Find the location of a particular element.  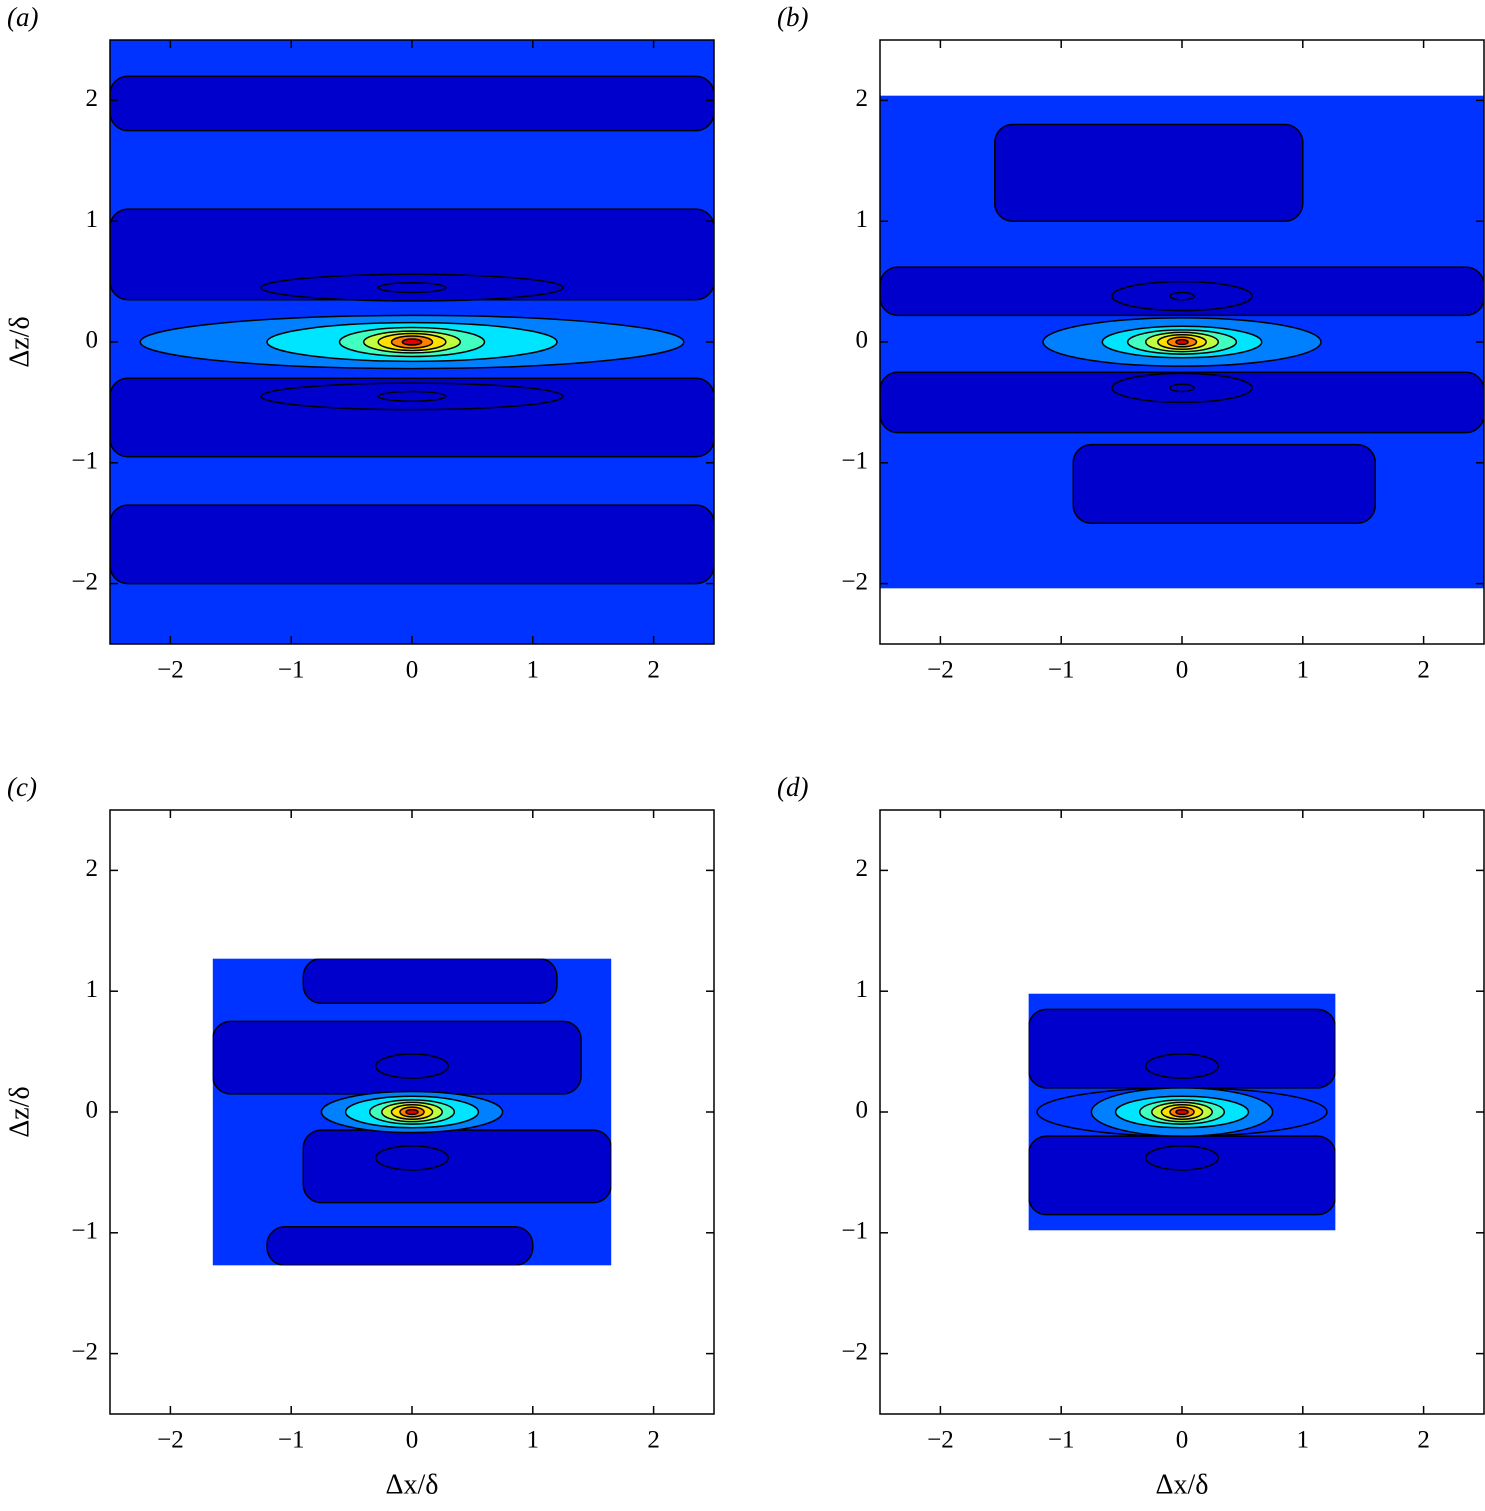

panel-label: (d) is located at coordinates (792, 787).